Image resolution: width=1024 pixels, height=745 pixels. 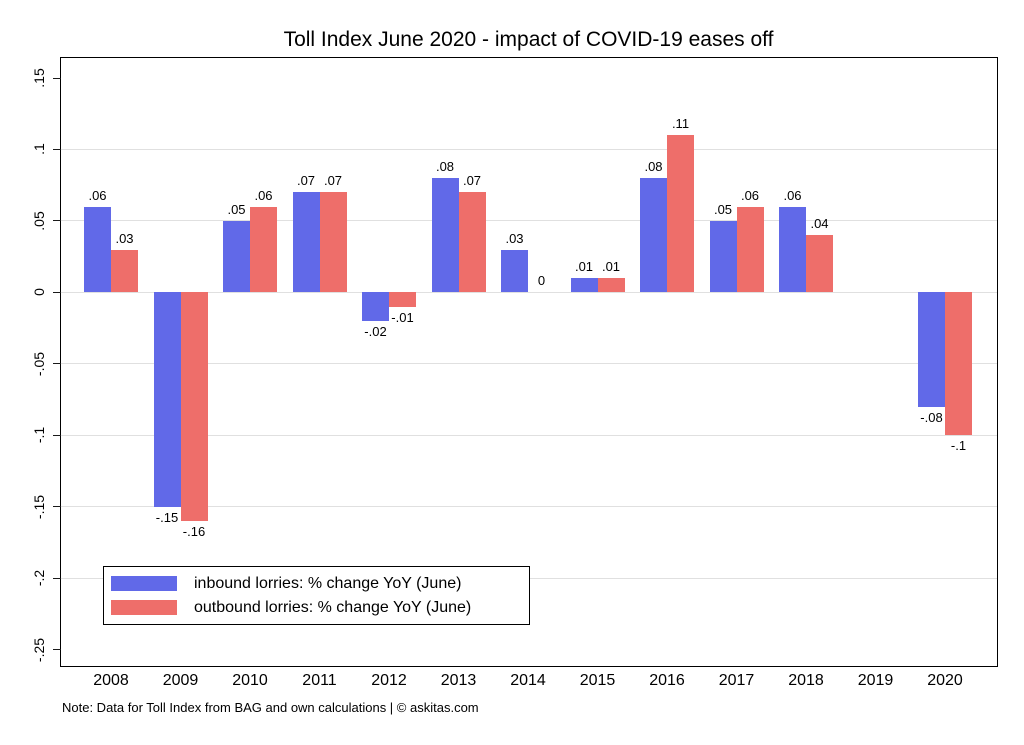 What do you see at coordinates (39, 649) in the screenshot?
I see `y-tick-label: -.25` at bounding box center [39, 649].